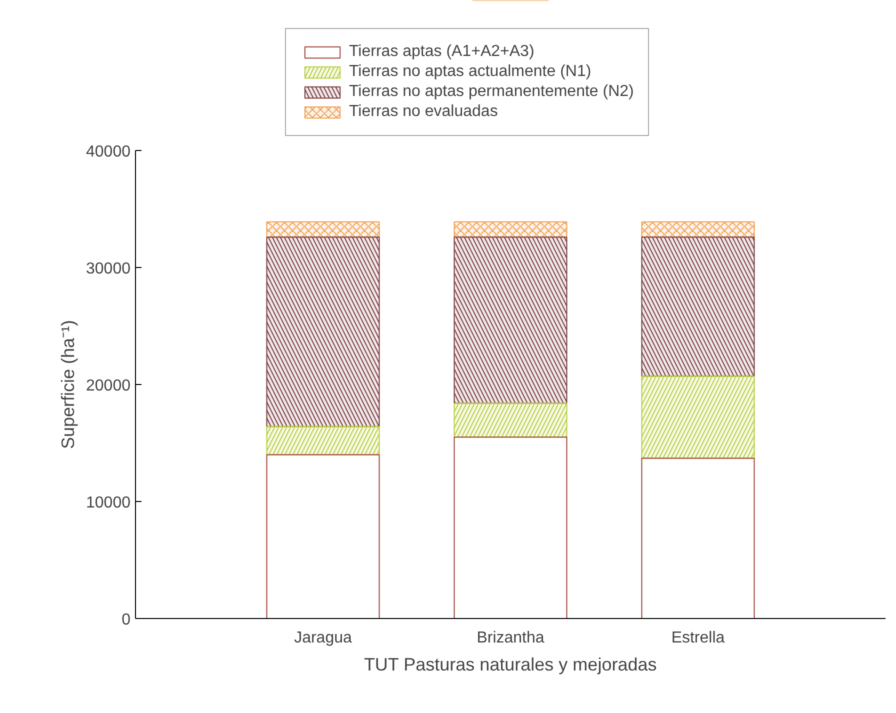 The image size is (896, 713). What do you see at coordinates (68, 385) in the screenshot?
I see `y-axis-title: Superficie (ha⁻¹)` at bounding box center [68, 385].